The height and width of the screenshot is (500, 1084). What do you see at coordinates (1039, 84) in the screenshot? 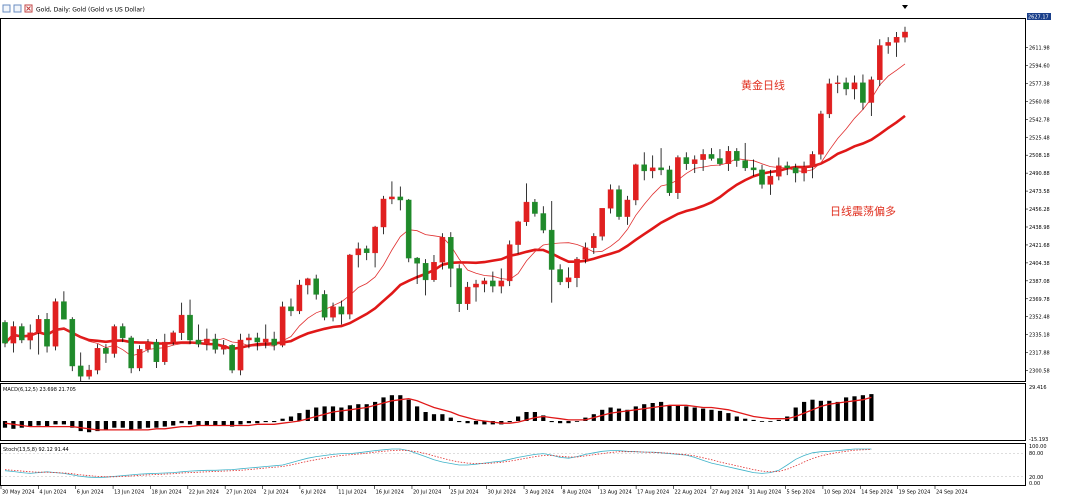
I see `price-tick-label: 2577.38` at bounding box center [1039, 84].